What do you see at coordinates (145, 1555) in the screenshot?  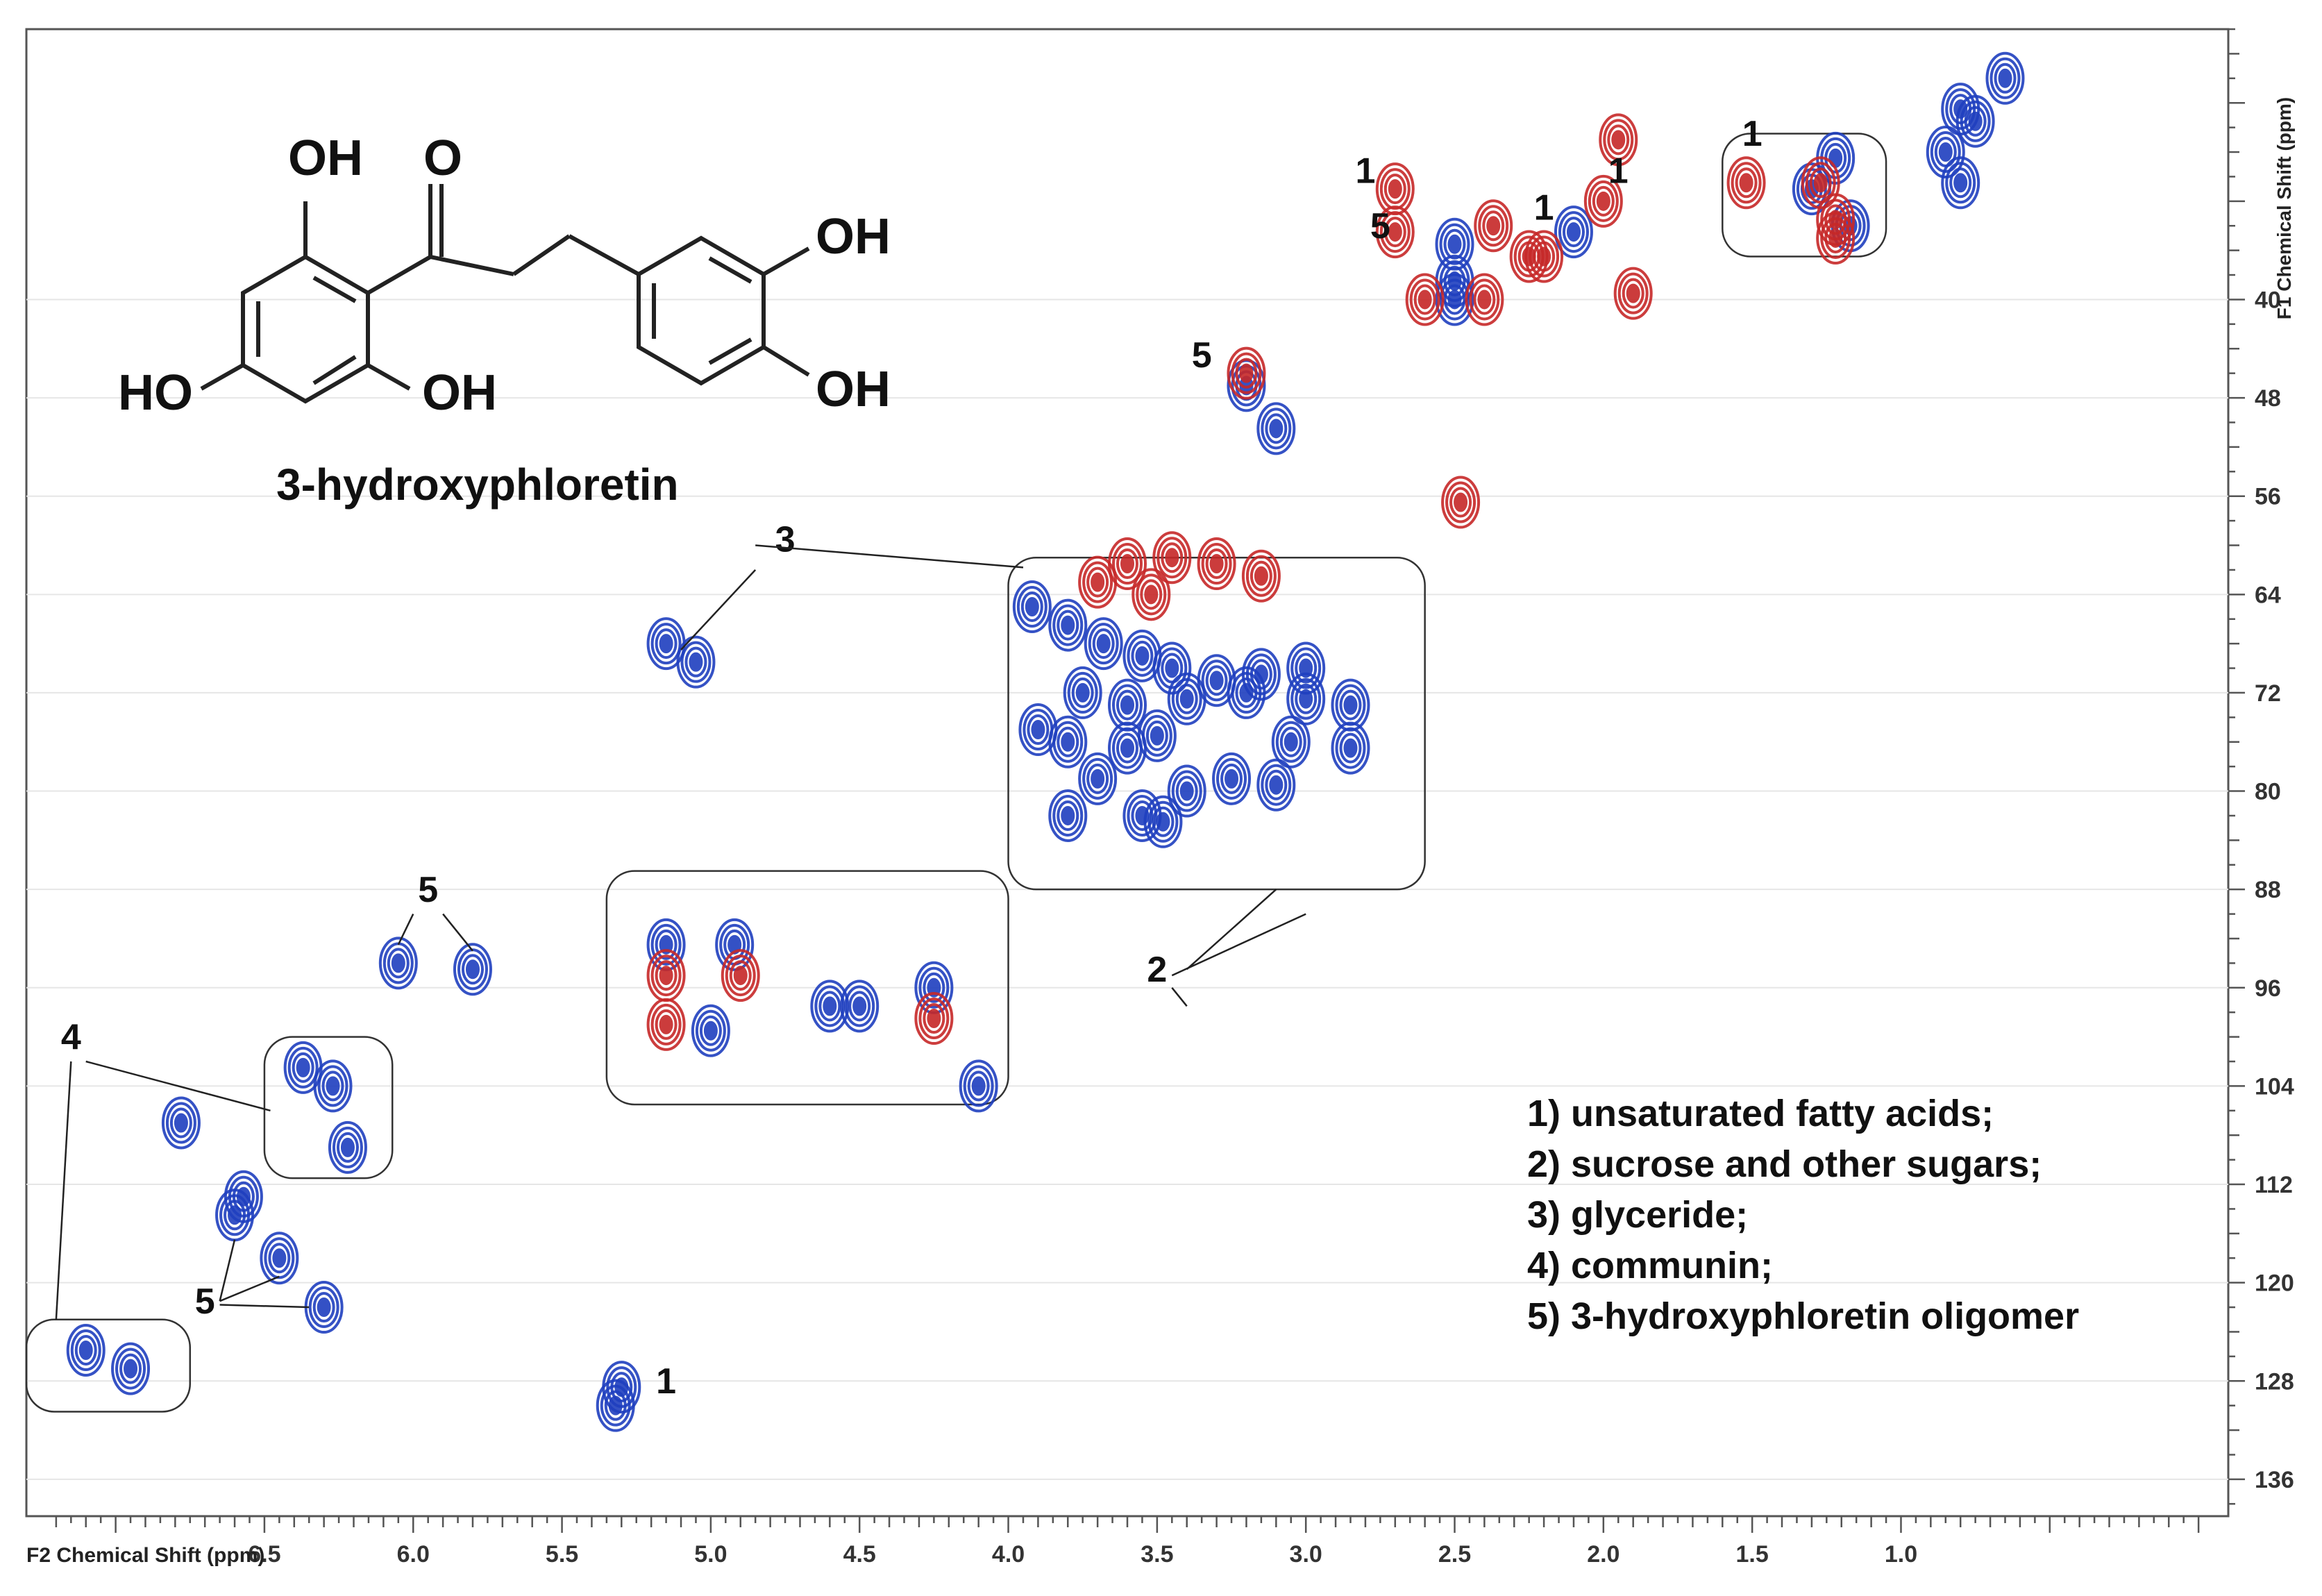 I see `x-axis-title: F2 Chemical Shift (ppm)` at bounding box center [145, 1555].